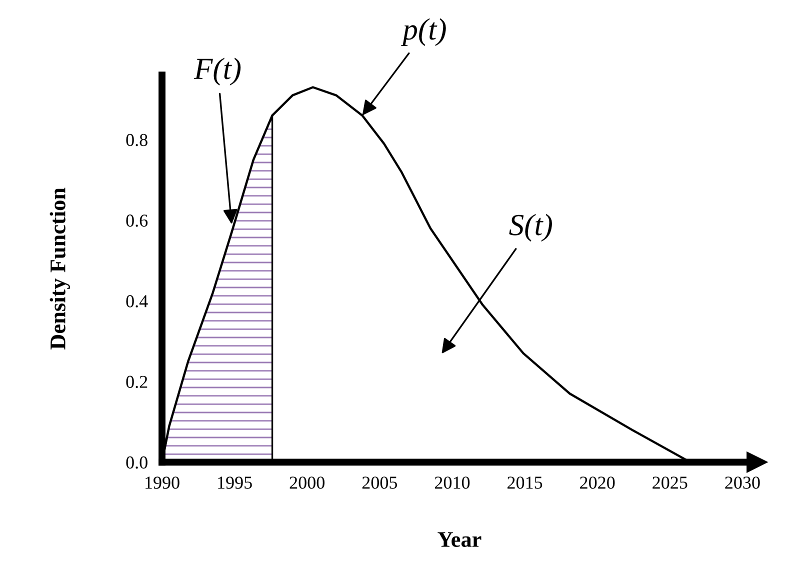  Describe the element at coordinates (137, 462) in the screenshot. I see `y-tick-label: 0.0` at that location.